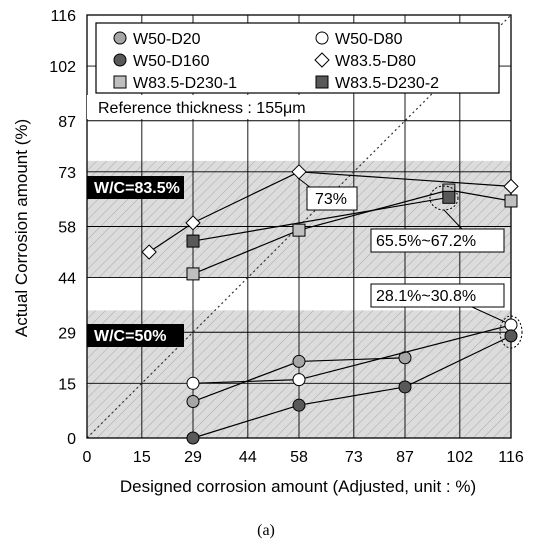 This screenshot has width=533, height=550. What do you see at coordinates (248, 457) in the screenshot?
I see `x-tick-label: 44` at bounding box center [248, 457].